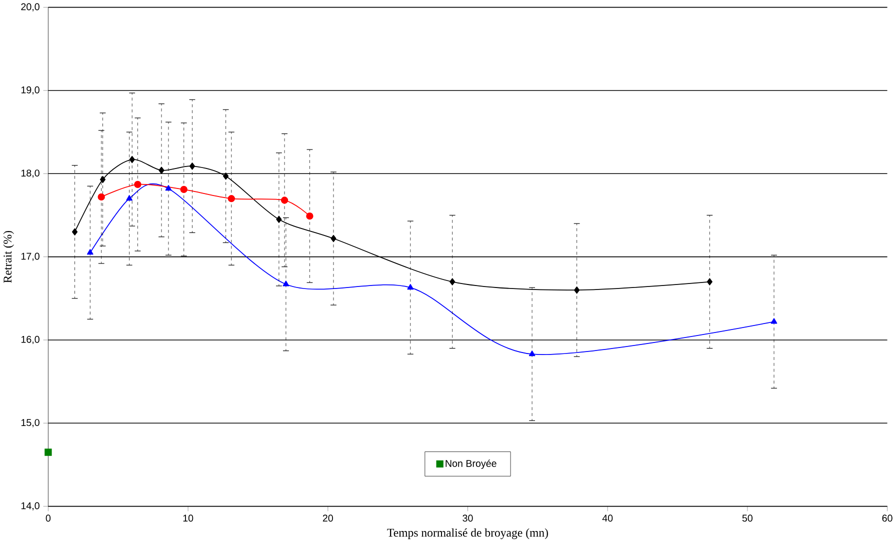 Image resolution: width=896 pixels, height=542 pixels. I want to click on x-tick-label: 0, so click(48, 518).